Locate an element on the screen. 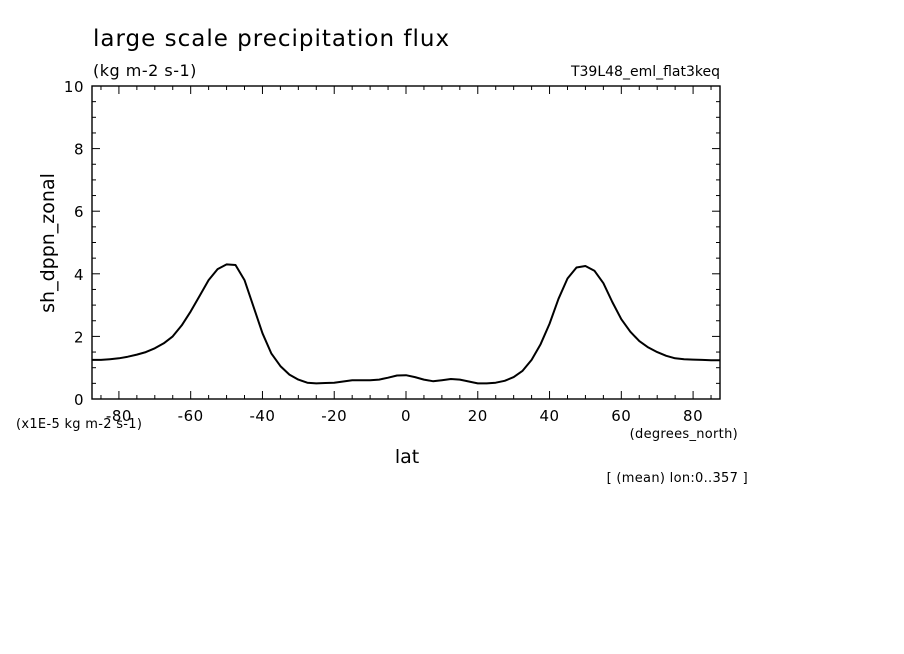  y-tick-label: 6 is located at coordinates (79, 212).